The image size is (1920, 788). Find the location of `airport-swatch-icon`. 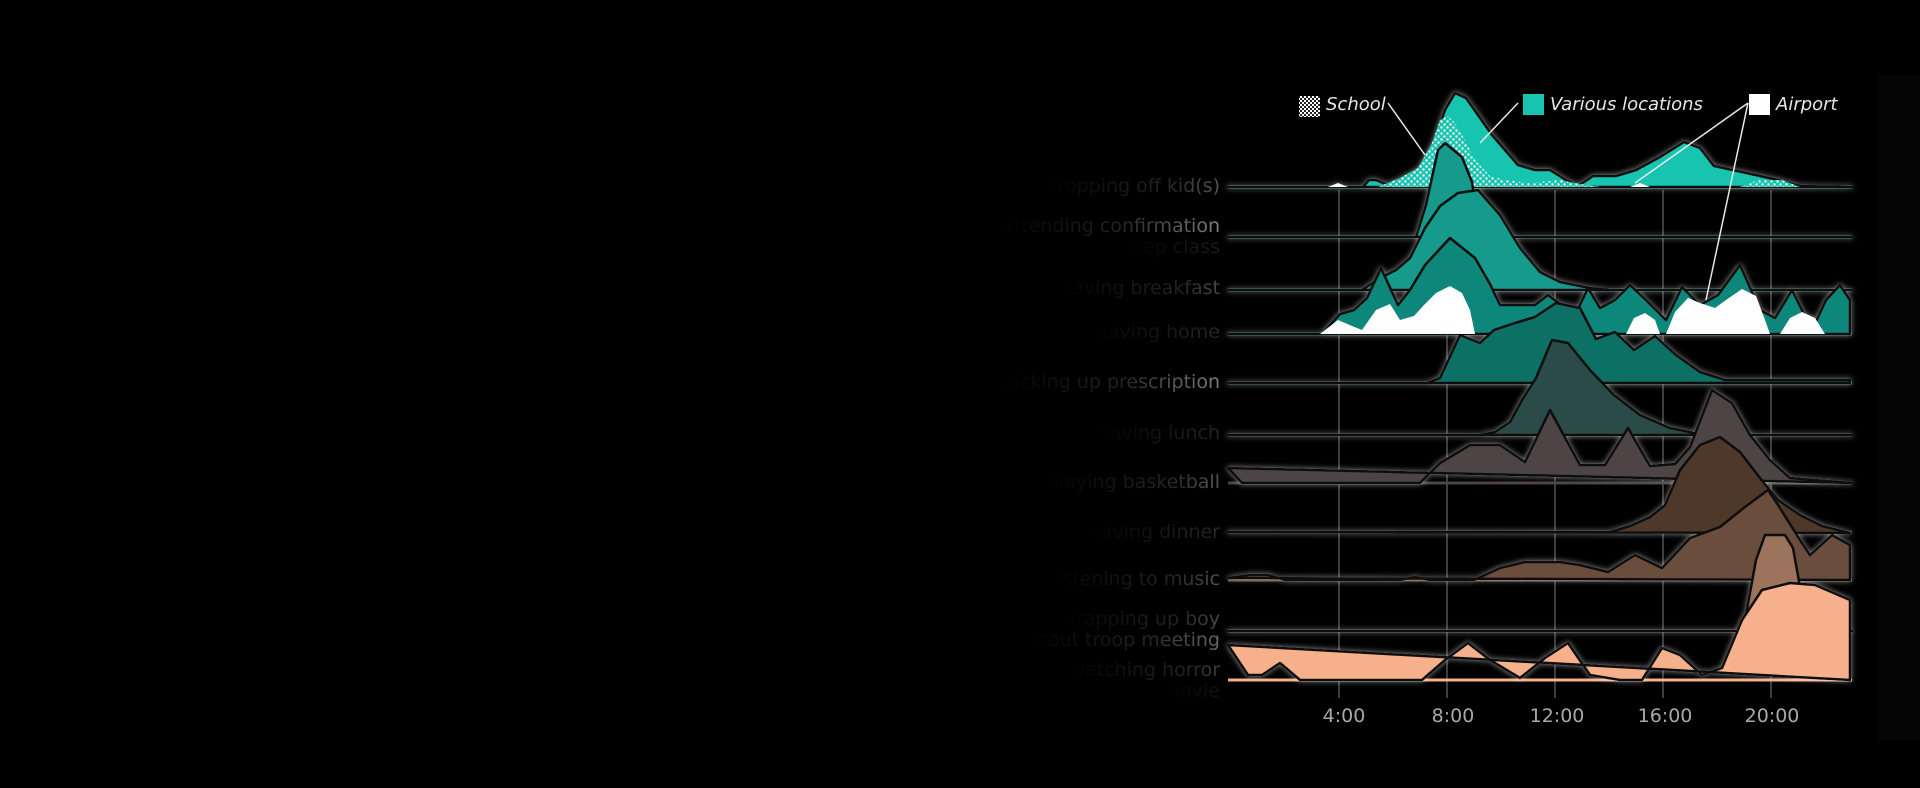

airport-swatch-icon is located at coordinates (1759, 104).